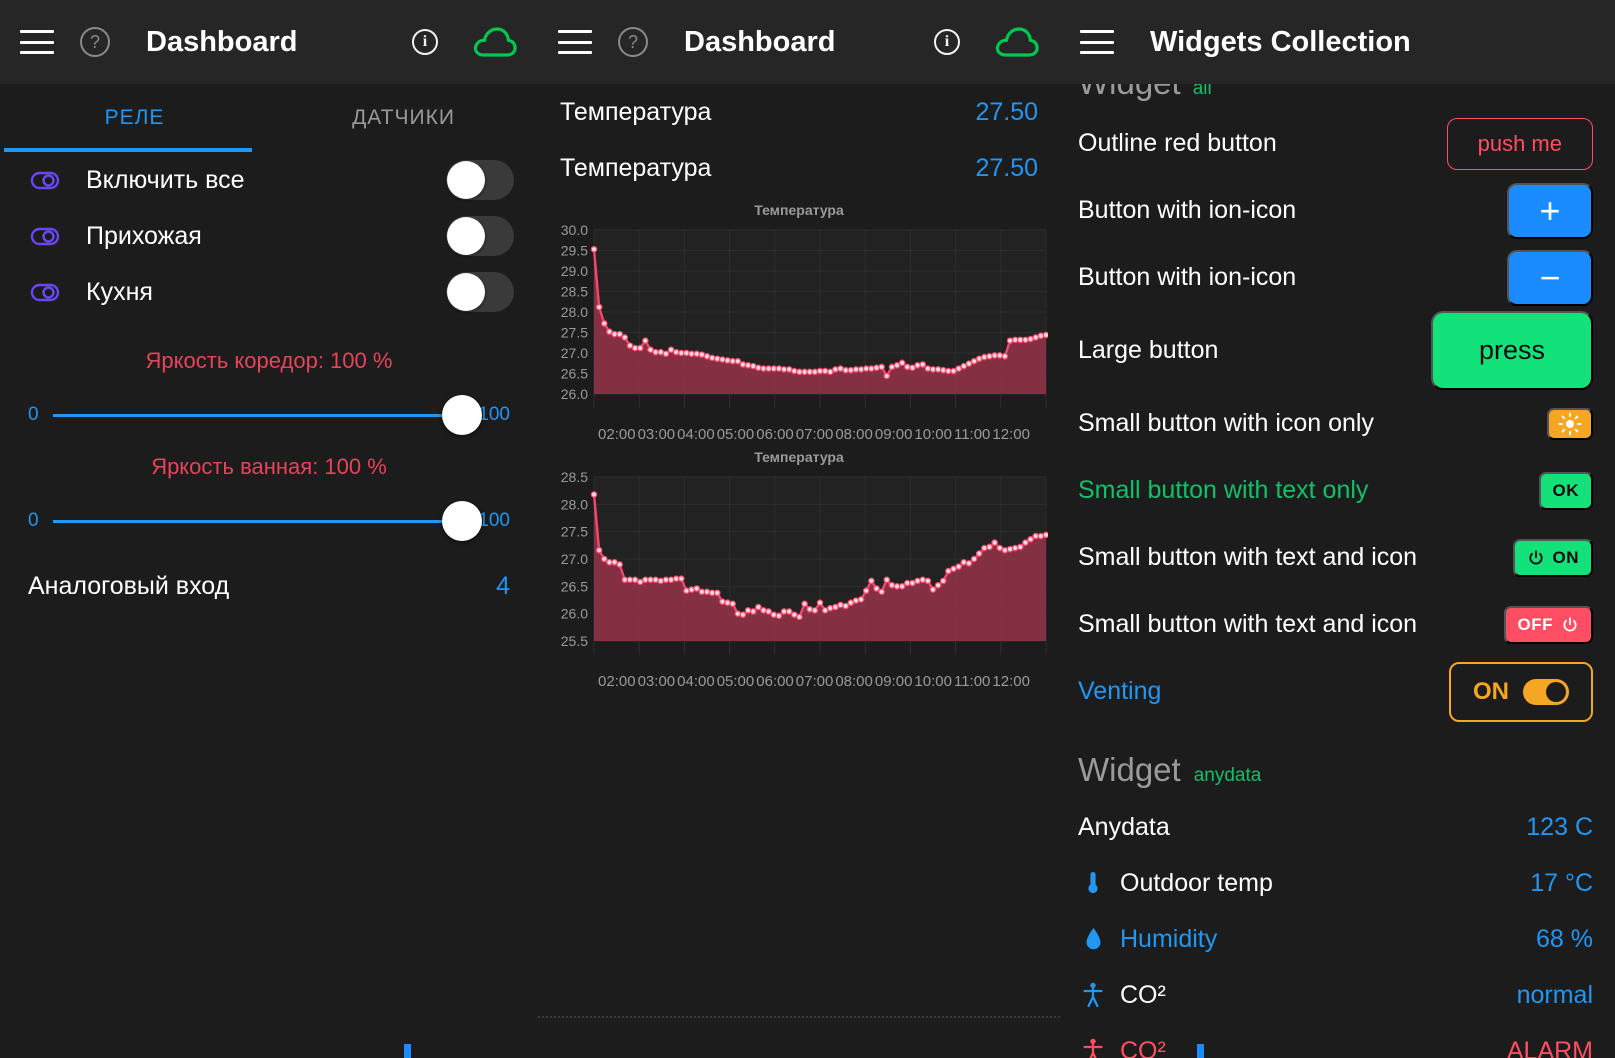 The width and height of the screenshot is (1615, 1058). What do you see at coordinates (1570, 423) in the screenshot?
I see `sun-icon-button` at bounding box center [1570, 423].